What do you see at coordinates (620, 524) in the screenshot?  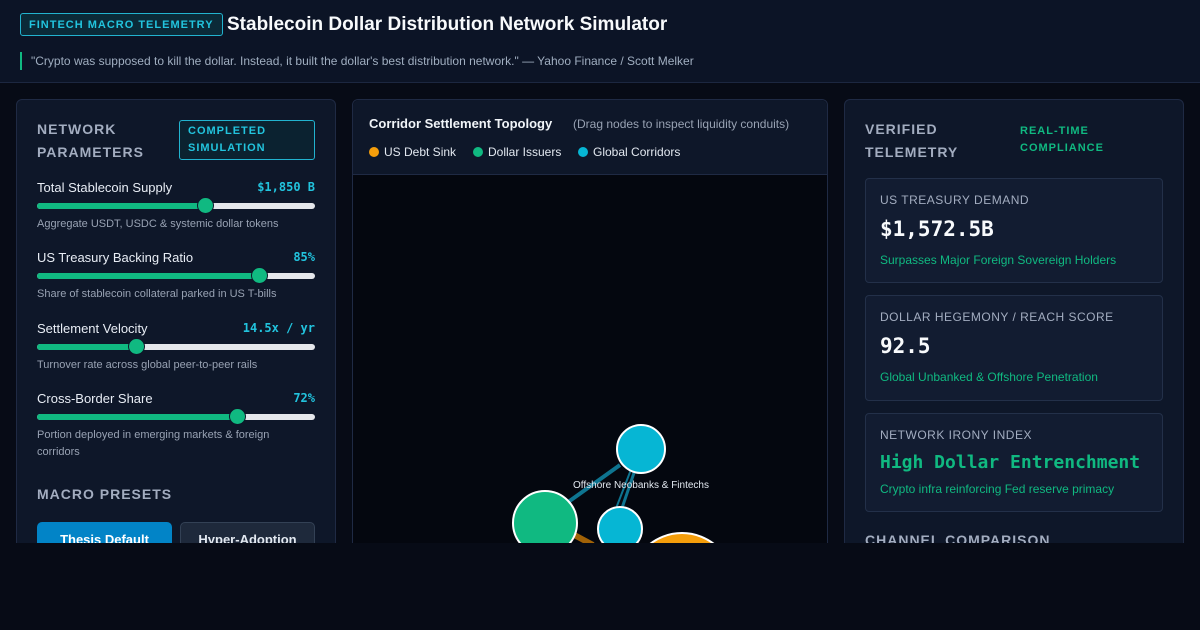 I see `node-global-corridor` at bounding box center [620, 524].